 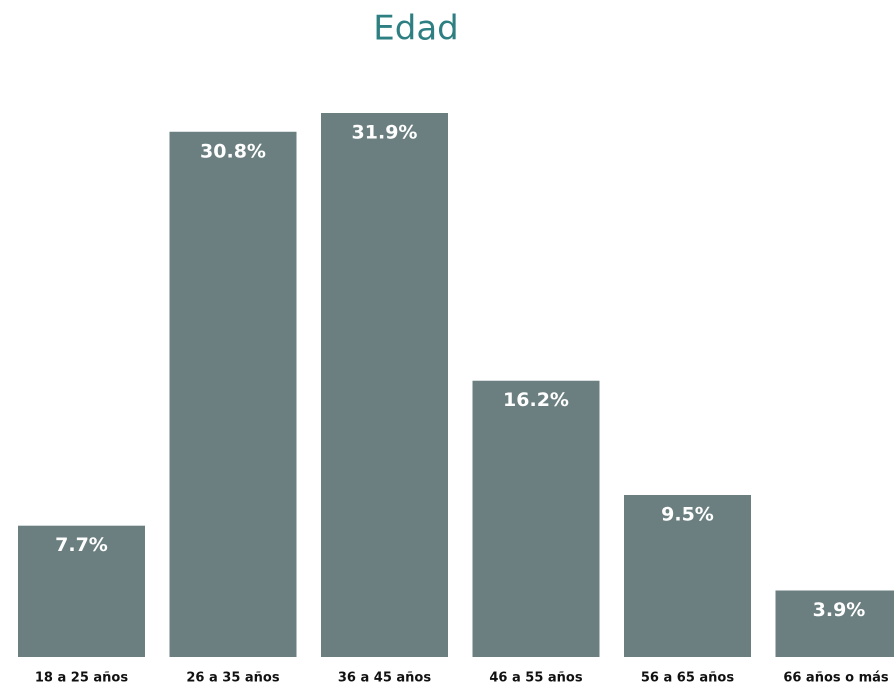 What do you see at coordinates (535, 678) in the screenshot?
I see `x-tick-label: 46 a 55 años` at bounding box center [535, 678].